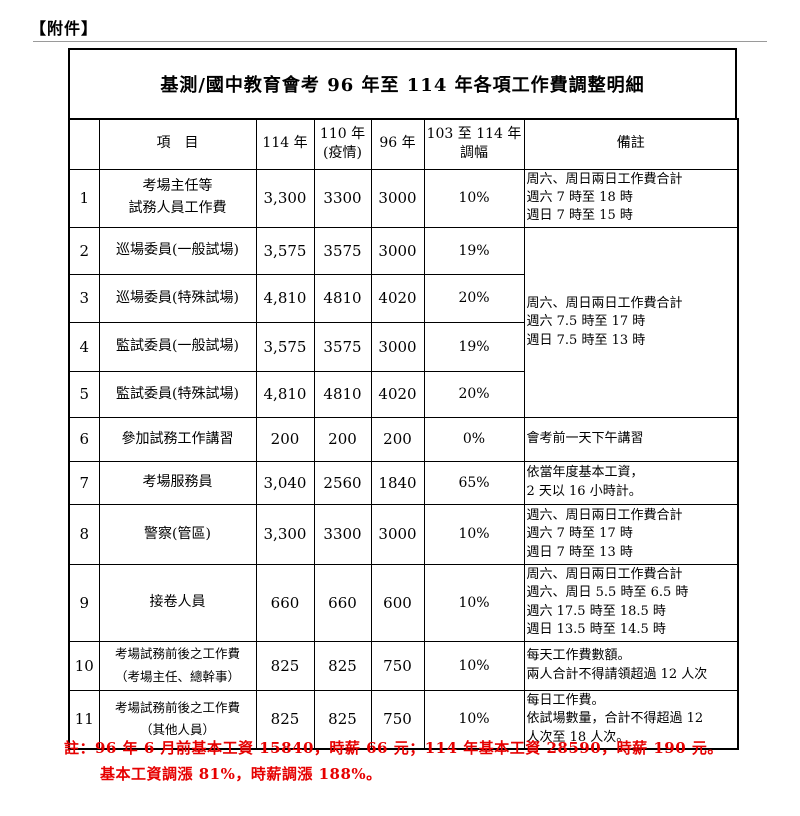 The image size is (800, 816). Describe the element at coordinates (285, 482) in the screenshot. I see `fee-114: 3,040` at that location.